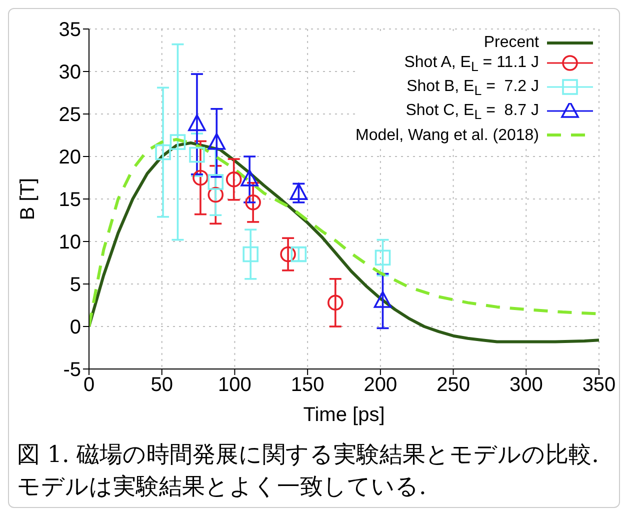 The width and height of the screenshot is (630, 525). Describe the element at coordinates (453, 385) in the screenshot. I see `x-tick-label: 250` at that location.